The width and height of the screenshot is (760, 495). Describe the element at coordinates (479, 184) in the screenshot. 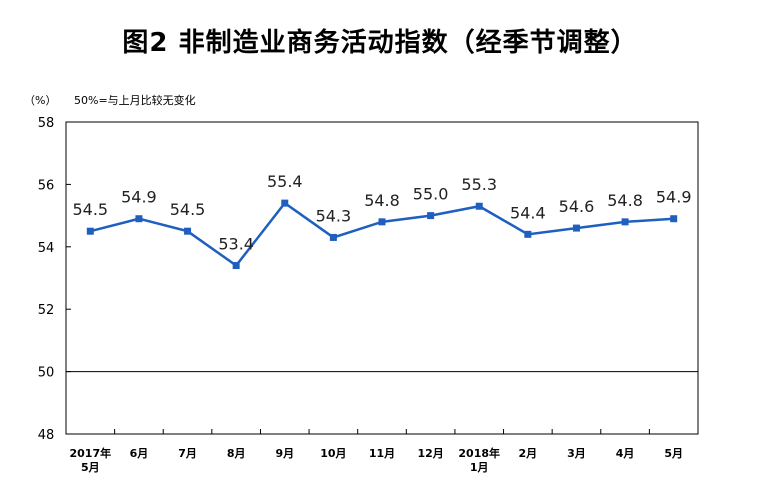

I see `data-label: 55.3` at that location.